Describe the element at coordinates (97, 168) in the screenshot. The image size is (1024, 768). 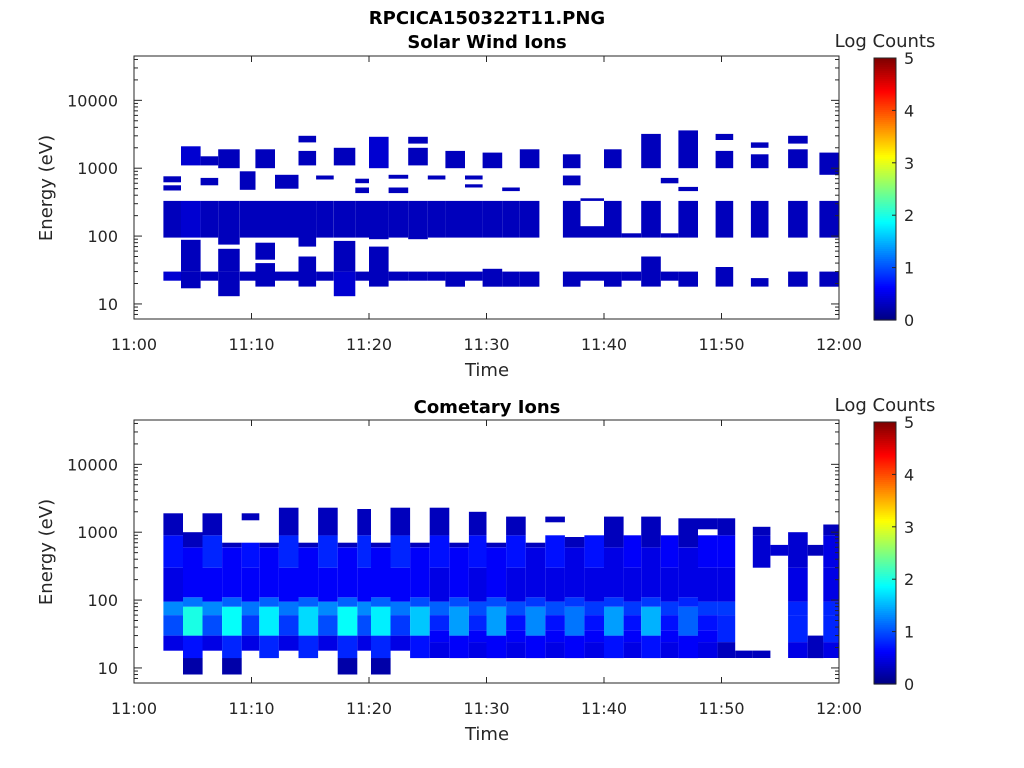
I see `y-tick-label: 1000` at that location.